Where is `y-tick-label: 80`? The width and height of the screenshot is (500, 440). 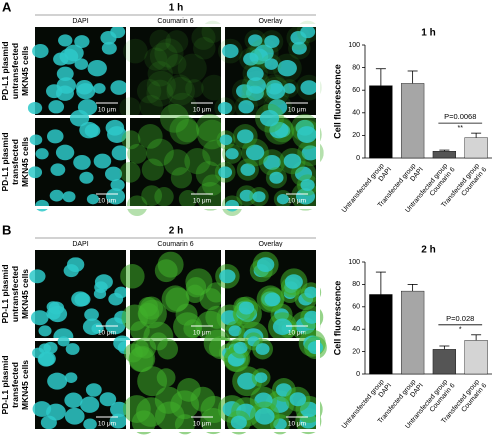 y-tick-label: 80 is located at coordinates (356, 67).